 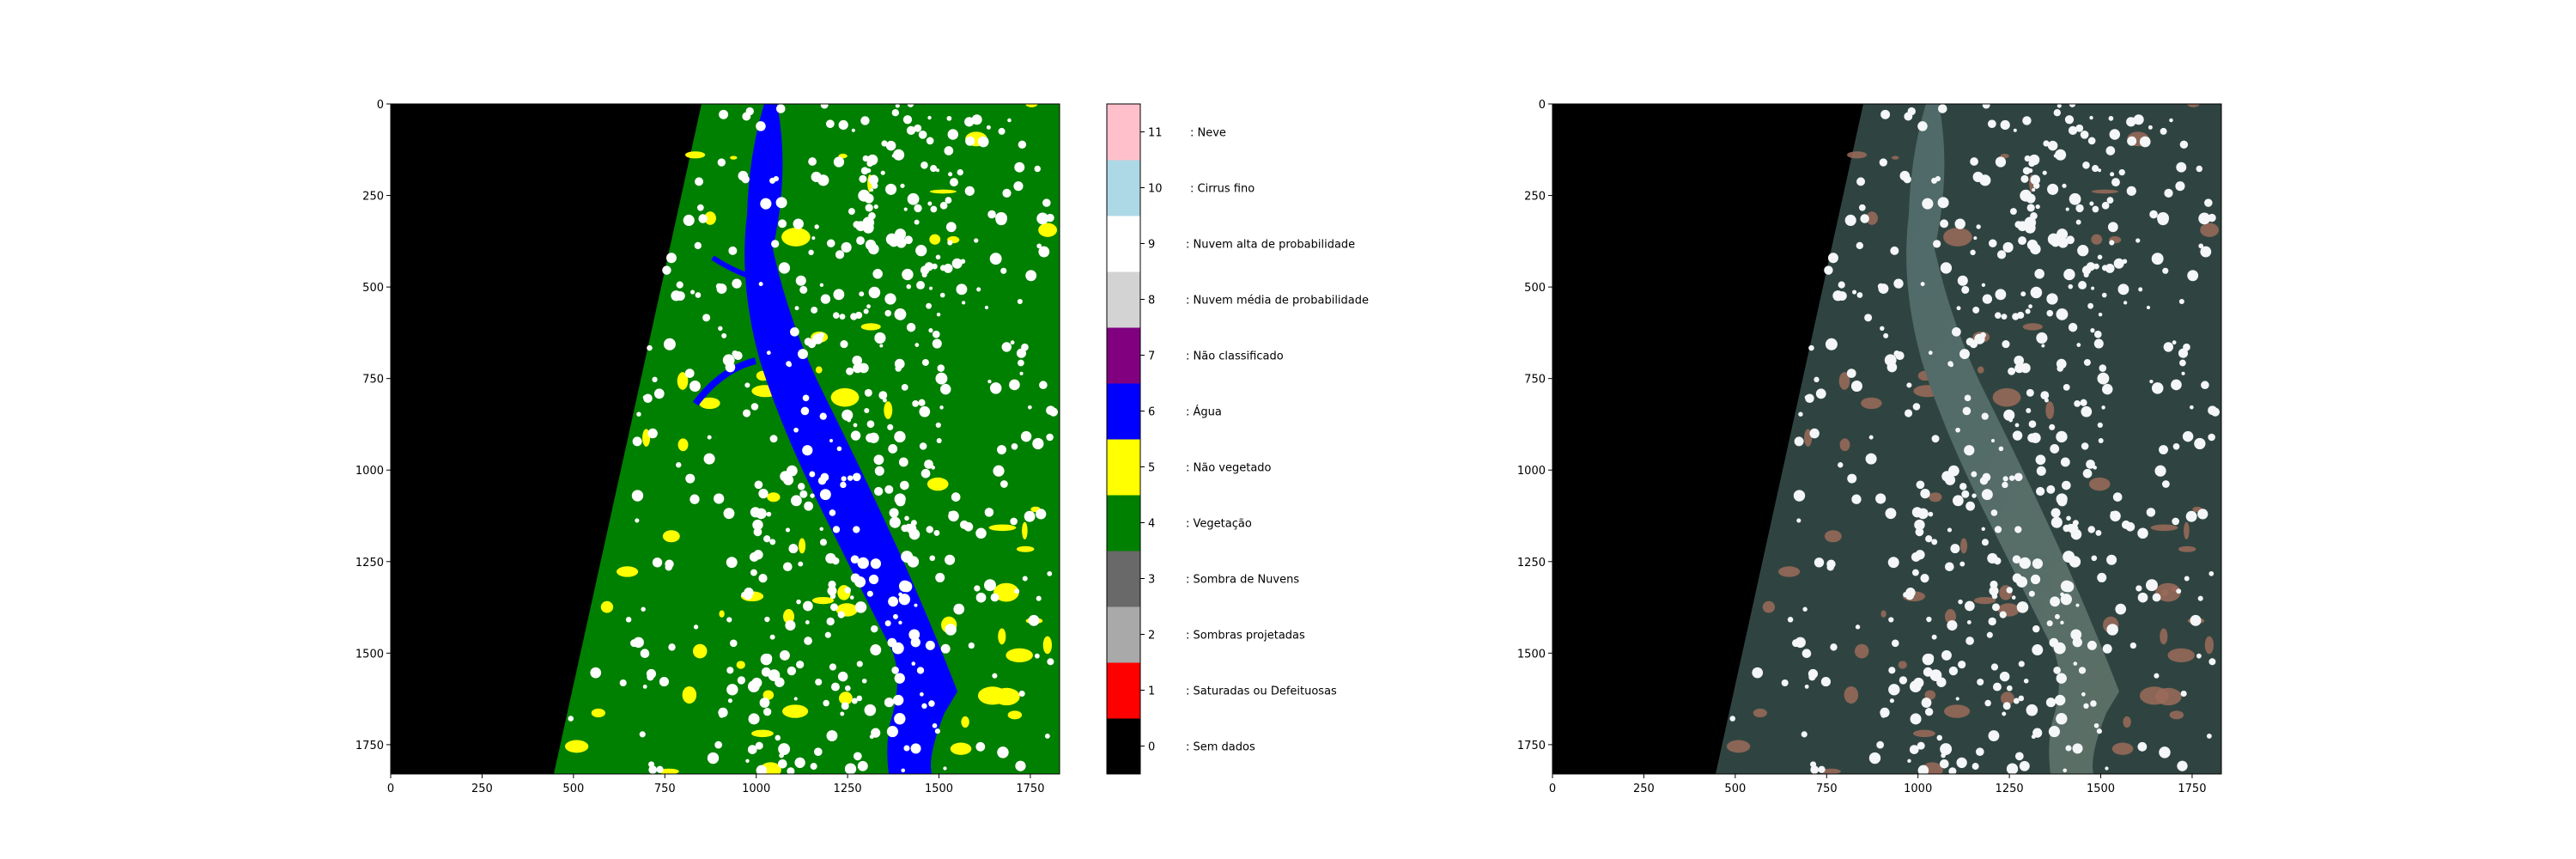 I want to click on y-tick-label: 1500, so click(x=1532, y=654).